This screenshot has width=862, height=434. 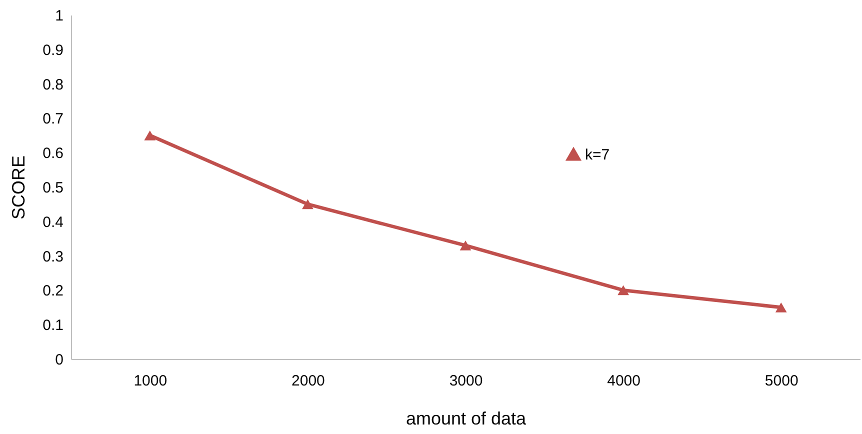 I want to click on y-tick-label: 0, so click(x=59, y=360).